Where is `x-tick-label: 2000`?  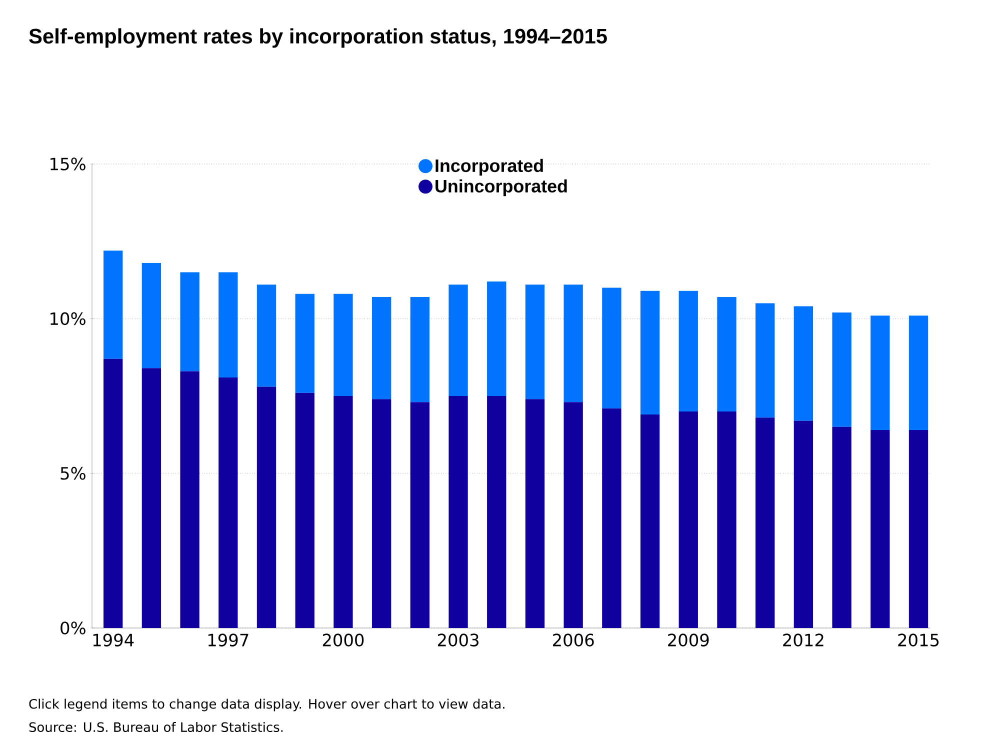
x-tick-label: 2000 is located at coordinates (343, 640).